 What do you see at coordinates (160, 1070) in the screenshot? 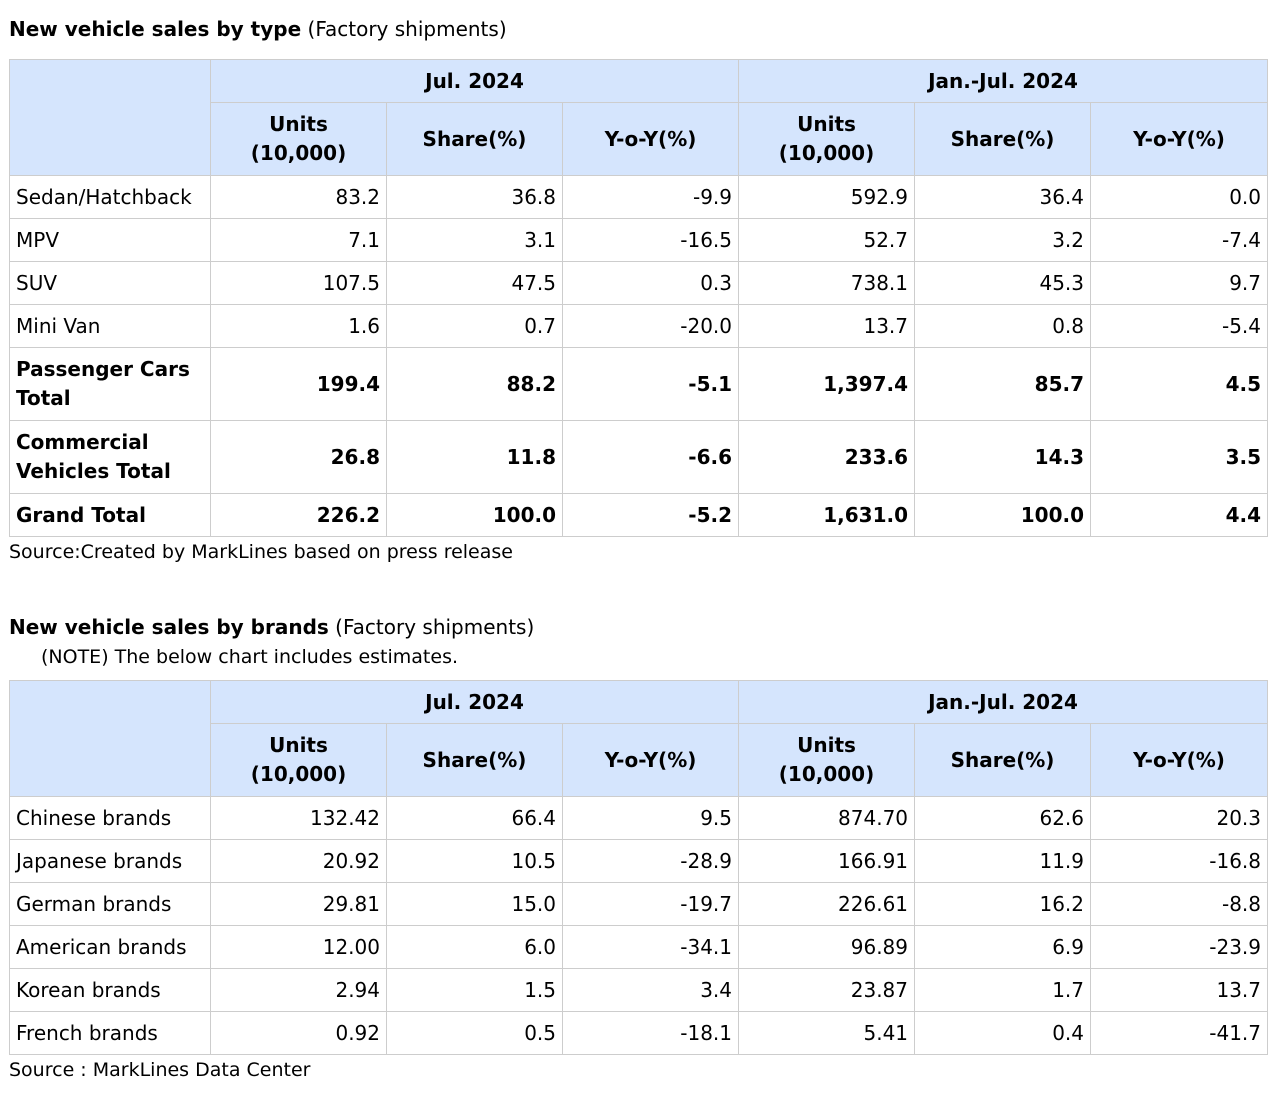
I see `brand-source-note: Source : MarkLines Data Center` at bounding box center [160, 1070].